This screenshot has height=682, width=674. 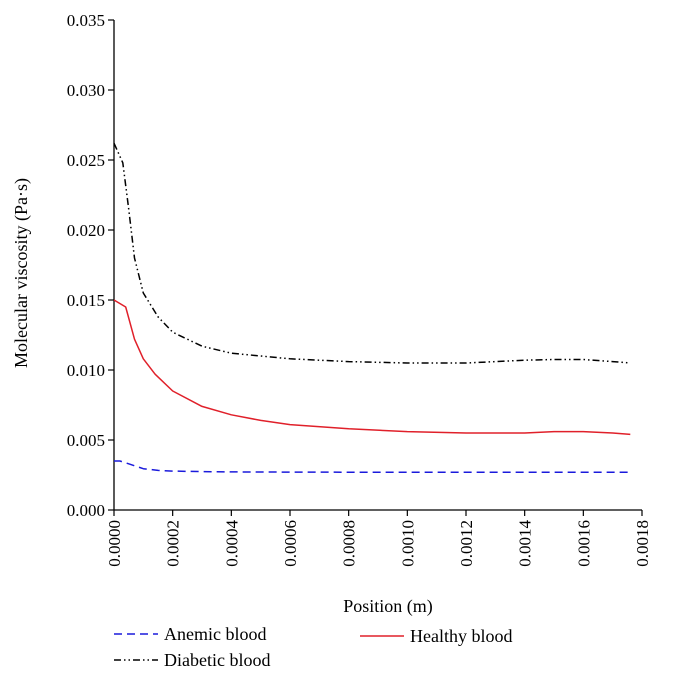 What do you see at coordinates (388, 606) in the screenshot?
I see `x-axis-title: Position (m)` at bounding box center [388, 606].